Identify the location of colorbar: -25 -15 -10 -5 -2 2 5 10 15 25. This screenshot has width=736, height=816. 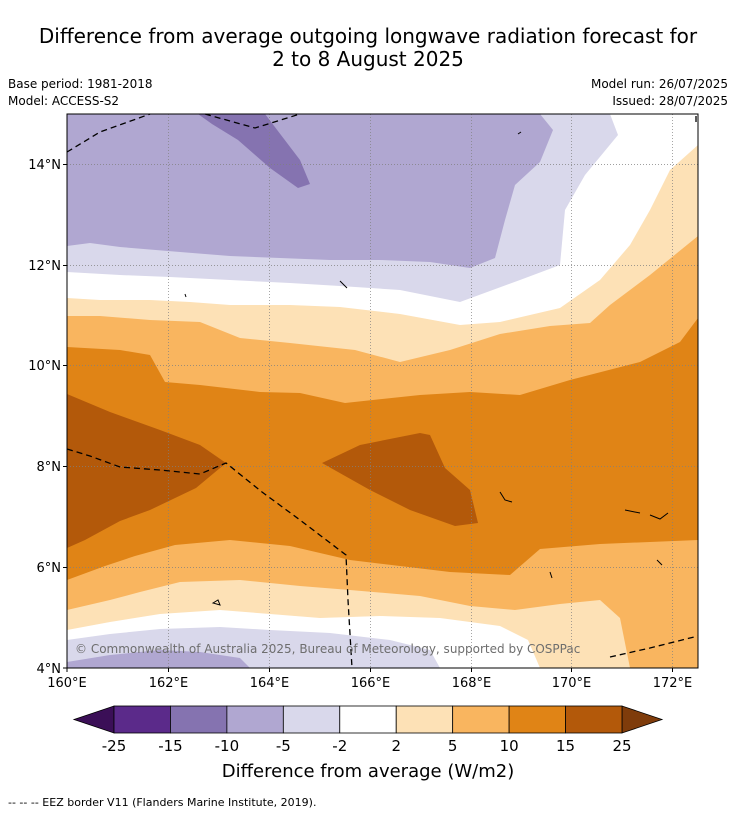
(368, 730).